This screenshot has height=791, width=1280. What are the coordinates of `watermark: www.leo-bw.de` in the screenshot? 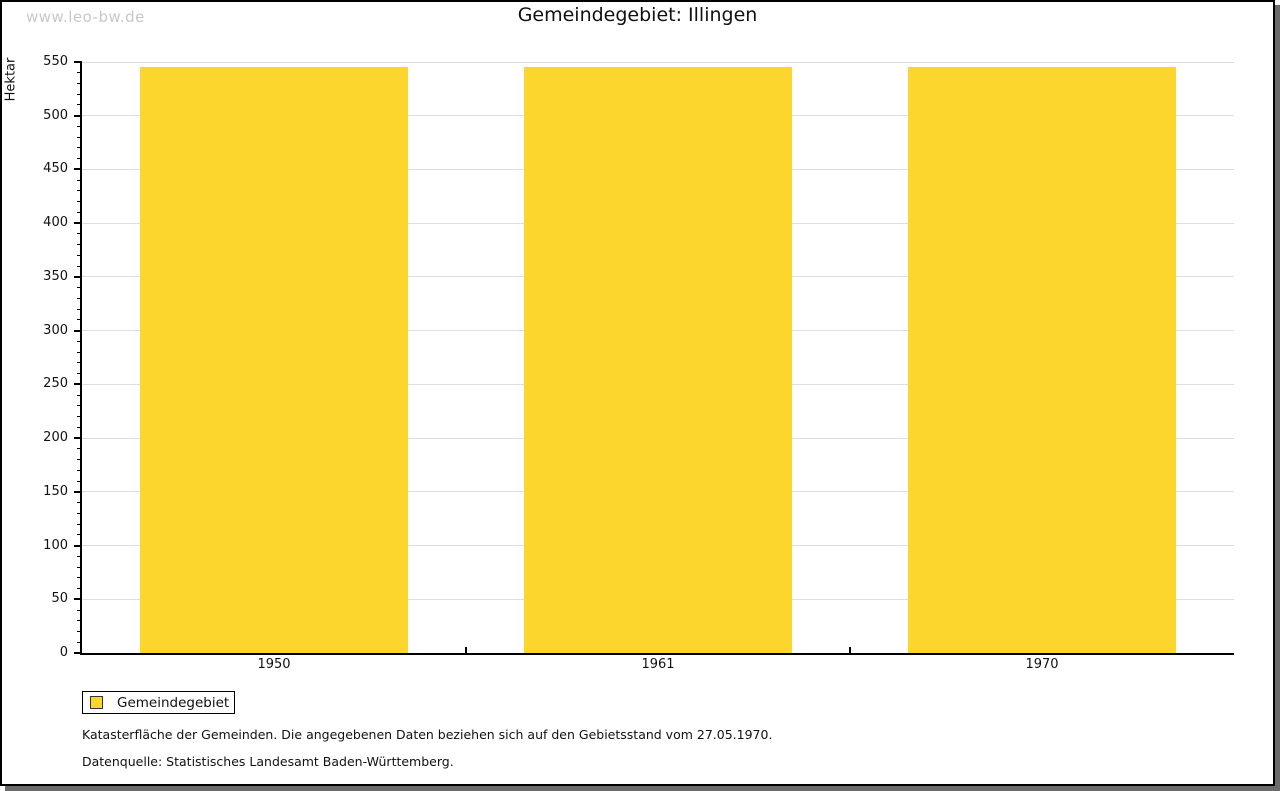 It's located at (85, 17).